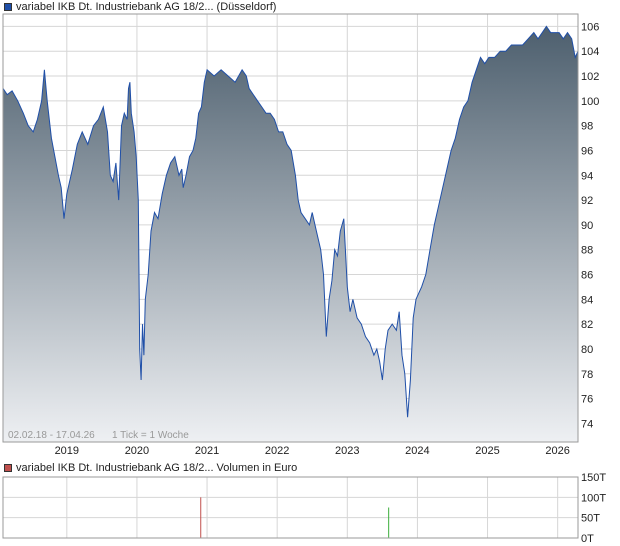  Describe the element at coordinates (587, 276) in the screenshot. I see `price-y-tick-label: 86` at that location.